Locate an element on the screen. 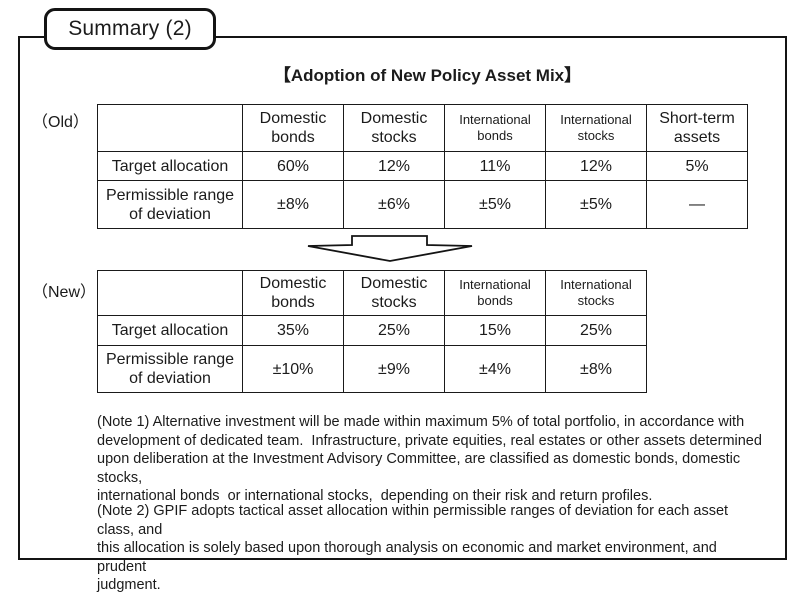 This screenshot has height=595, width=800. new-target-row: Target allocation 35% 25% 15% 25% is located at coordinates (372, 330).